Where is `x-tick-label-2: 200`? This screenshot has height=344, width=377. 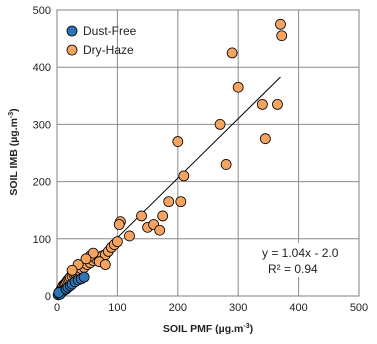 x-tick-label-2: 200 is located at coordinates (178, 308).